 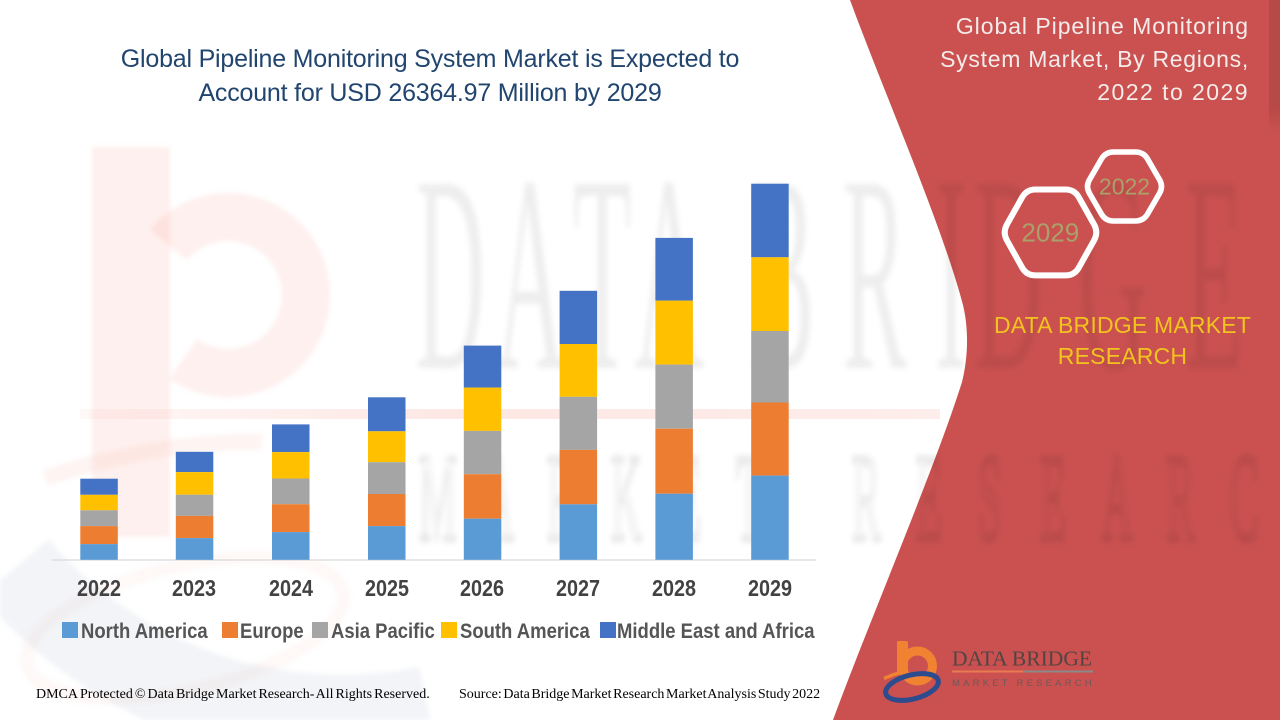 I want to click on svg-text: 2022, so click(x=1124, y=187).